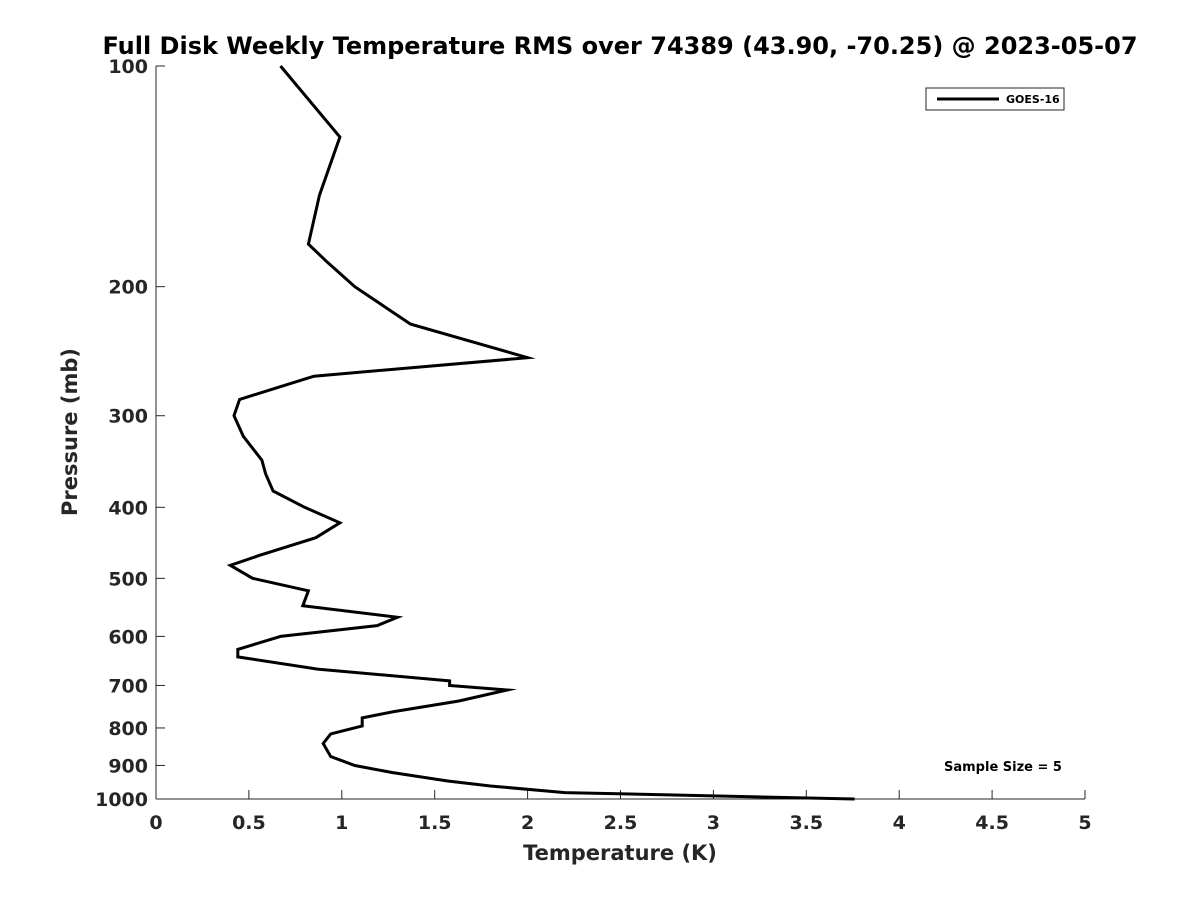  What do you see at coordinates (621, 823) in the screenshot?
I see `x-tick-label: 2.5` at bounding box center [621, 823].